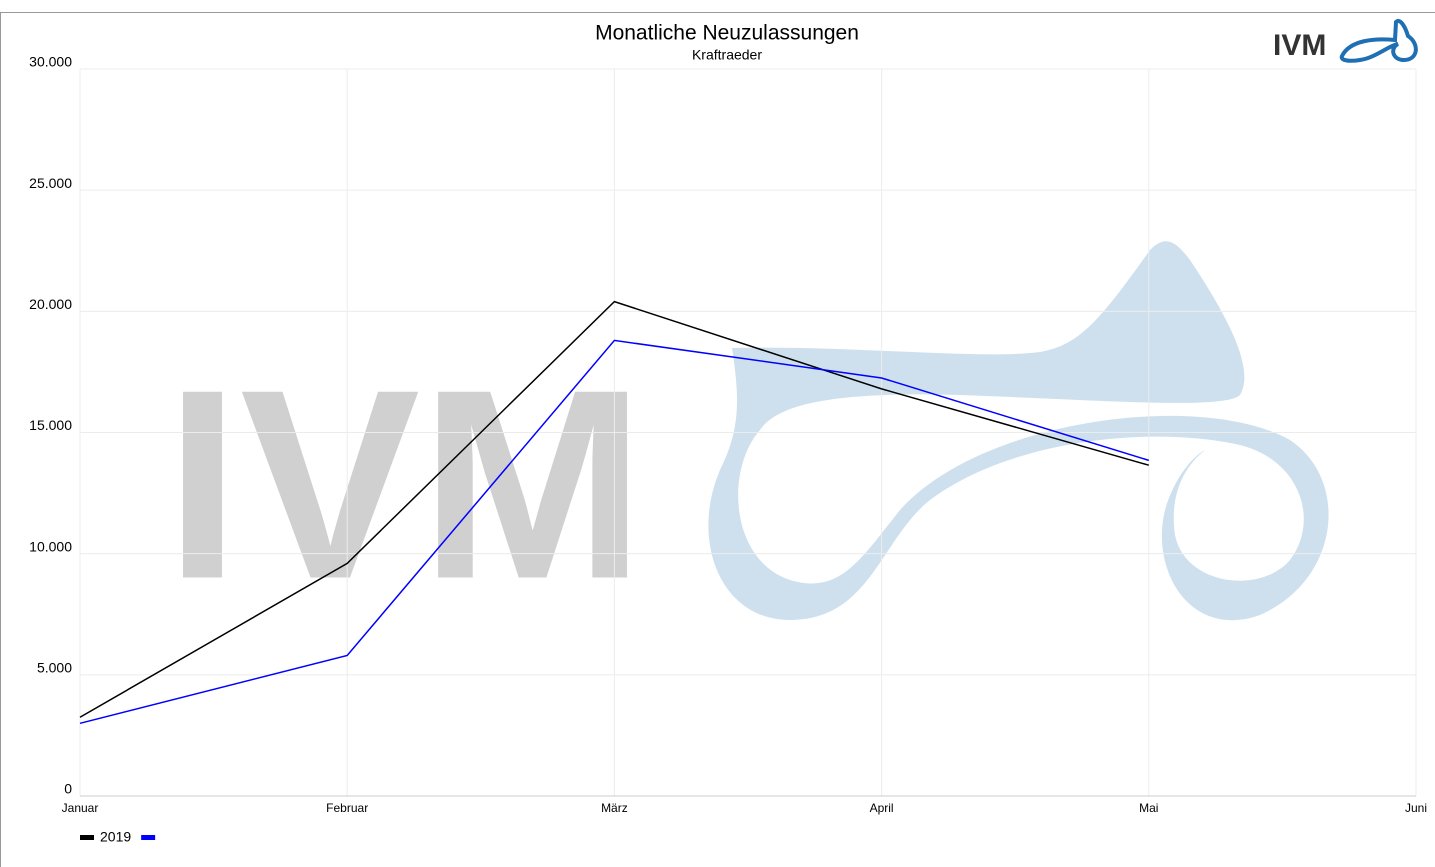 This screenshot has height=867, width=1435. I want to click on y-tick-label: 5.000, so click(54, 668).